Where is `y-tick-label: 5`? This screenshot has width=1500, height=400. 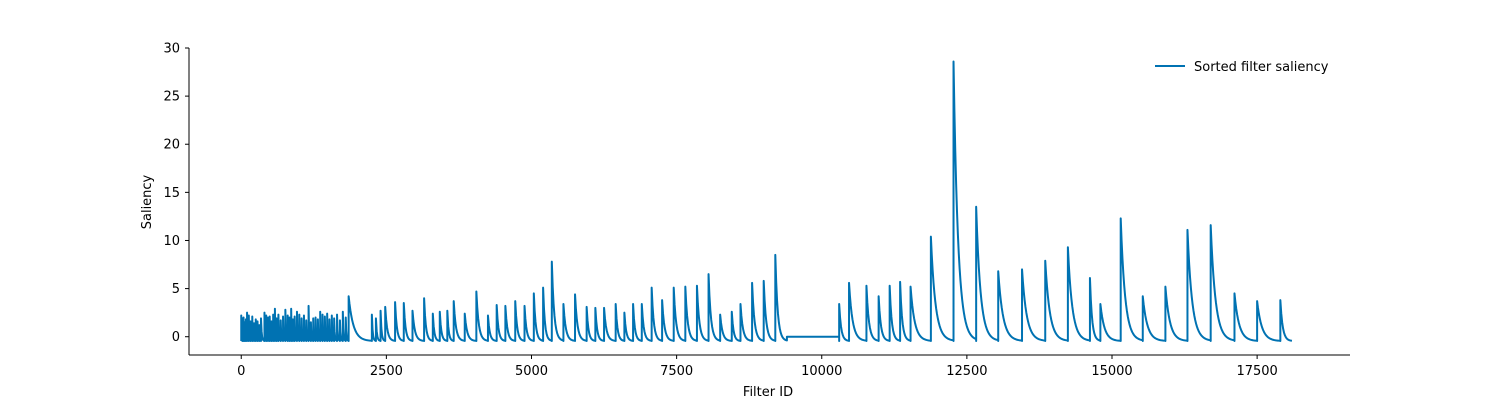
y-tick-label: 5 is located at coordinates (176, 289).